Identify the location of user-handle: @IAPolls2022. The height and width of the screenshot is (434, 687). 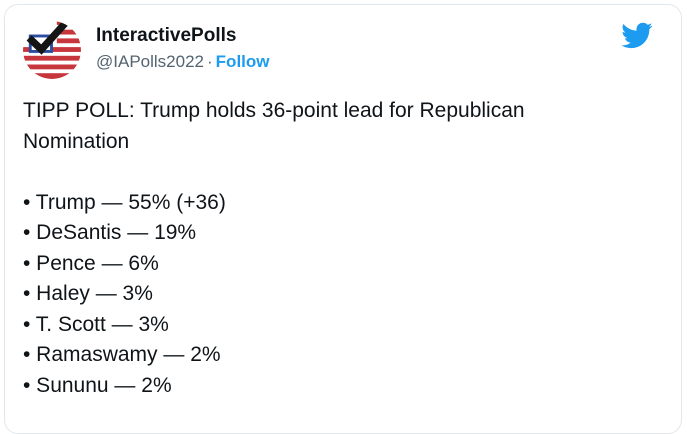
(150, 61).